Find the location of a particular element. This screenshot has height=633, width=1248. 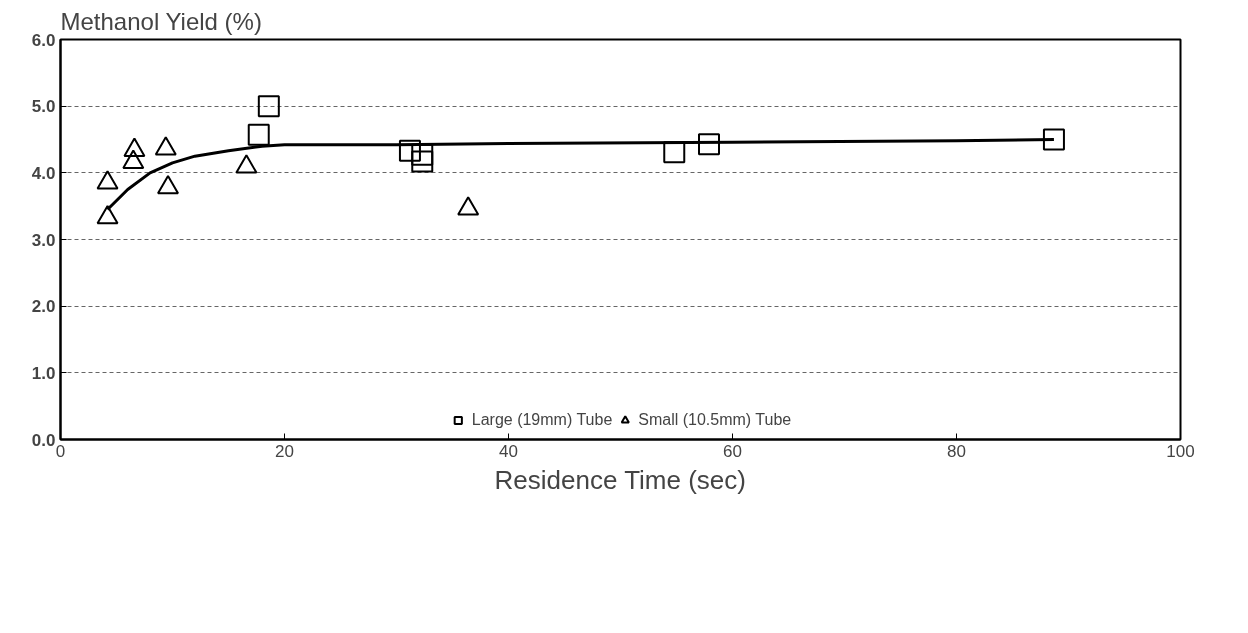

x-axis-title: Residence Time (sec) is located at coordinates (620, 479).